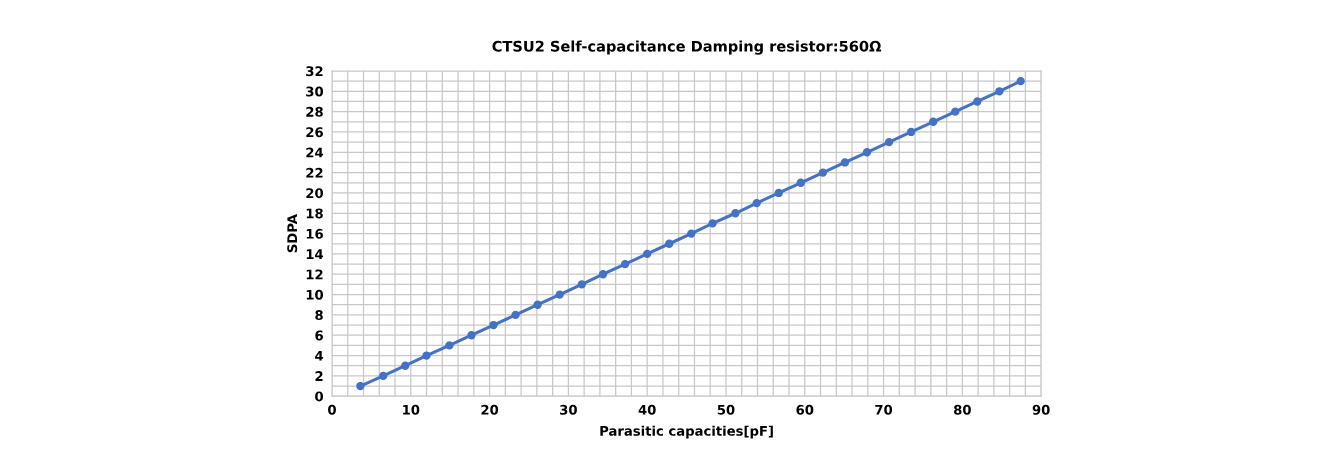  Describe the element at coordinates (314, 213) in the screenshot. I see `y-tick-label: 18` at that location.